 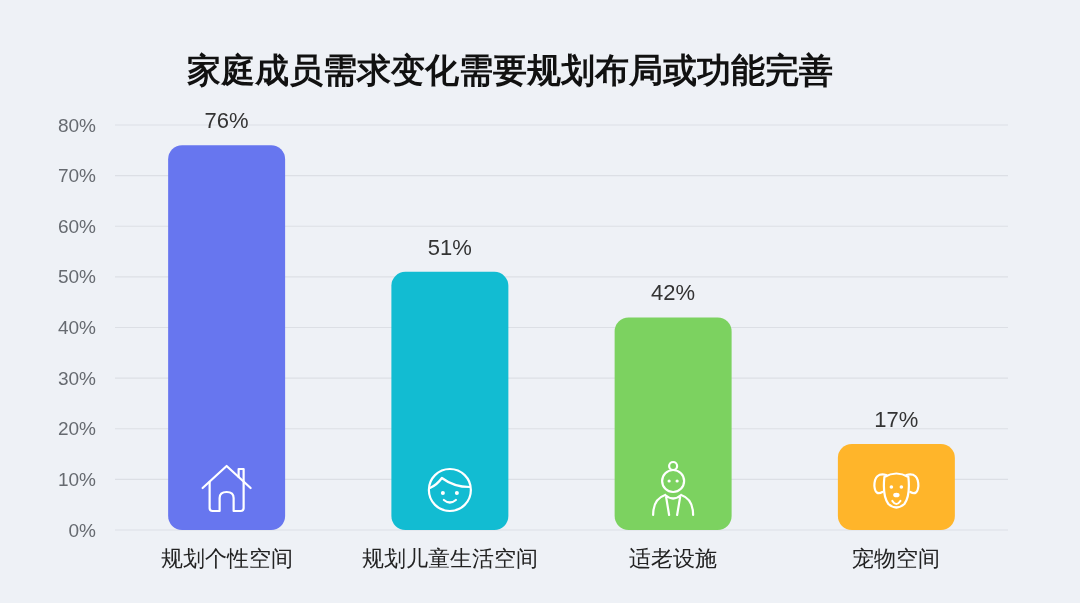 What do you see at coordinates (226, 121) in the screenshot?
I see `data-label: 76%` at bounding box center [226, 121].